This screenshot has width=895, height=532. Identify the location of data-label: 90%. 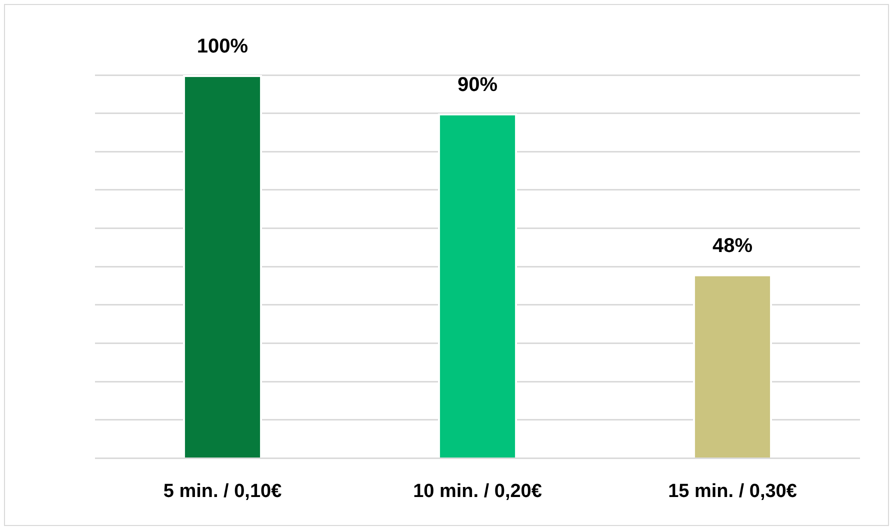
(477, 85).